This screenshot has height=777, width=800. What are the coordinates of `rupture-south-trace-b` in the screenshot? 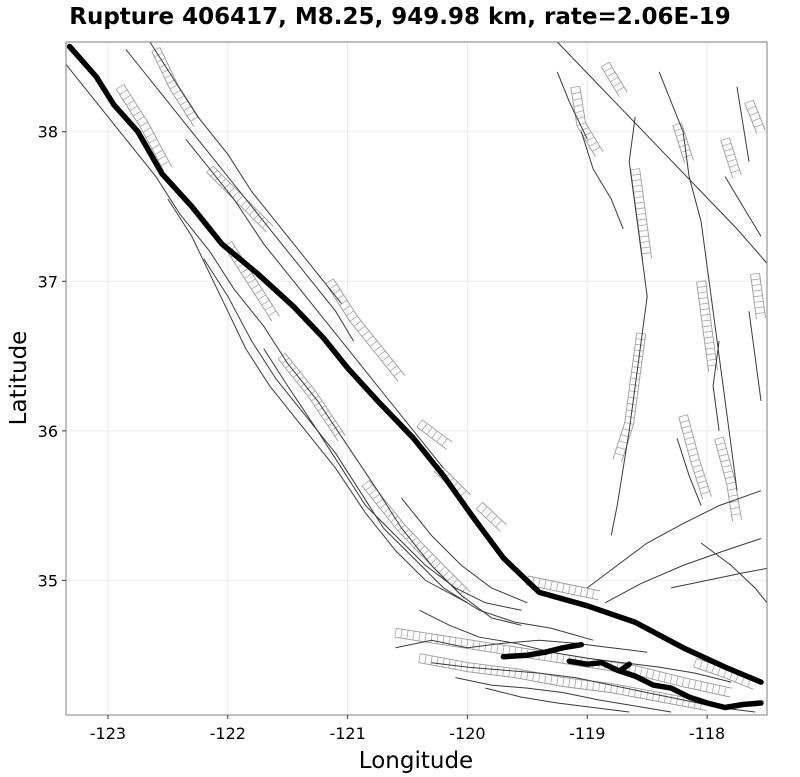 It's located at (665, 684).